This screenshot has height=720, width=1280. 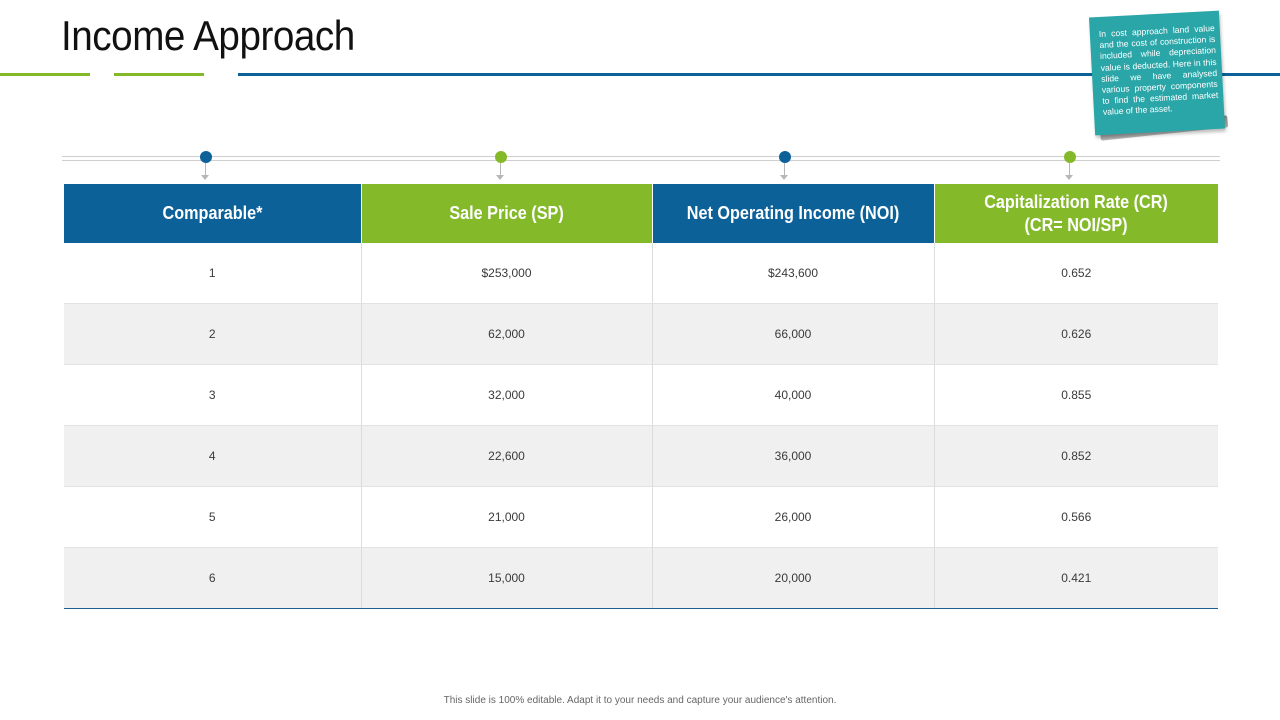 What do you see at coordinates (213, 578) in the screenshot?
I see `cell-comparable: 6` at bounding box center [213, 578].